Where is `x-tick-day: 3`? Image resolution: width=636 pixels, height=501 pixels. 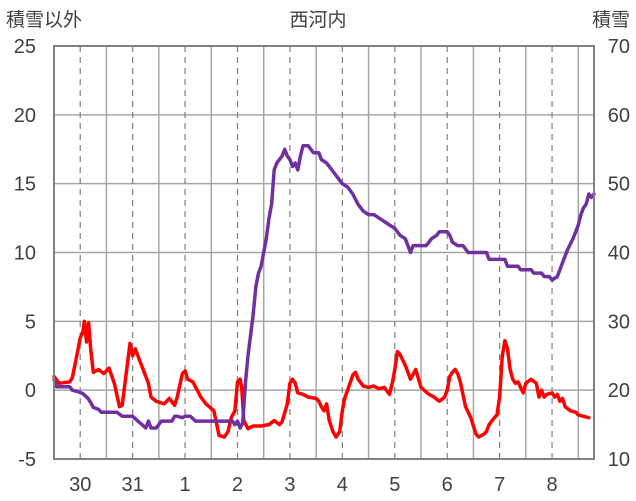
x-tick-day: 3 is located at coordinates (289, 485).